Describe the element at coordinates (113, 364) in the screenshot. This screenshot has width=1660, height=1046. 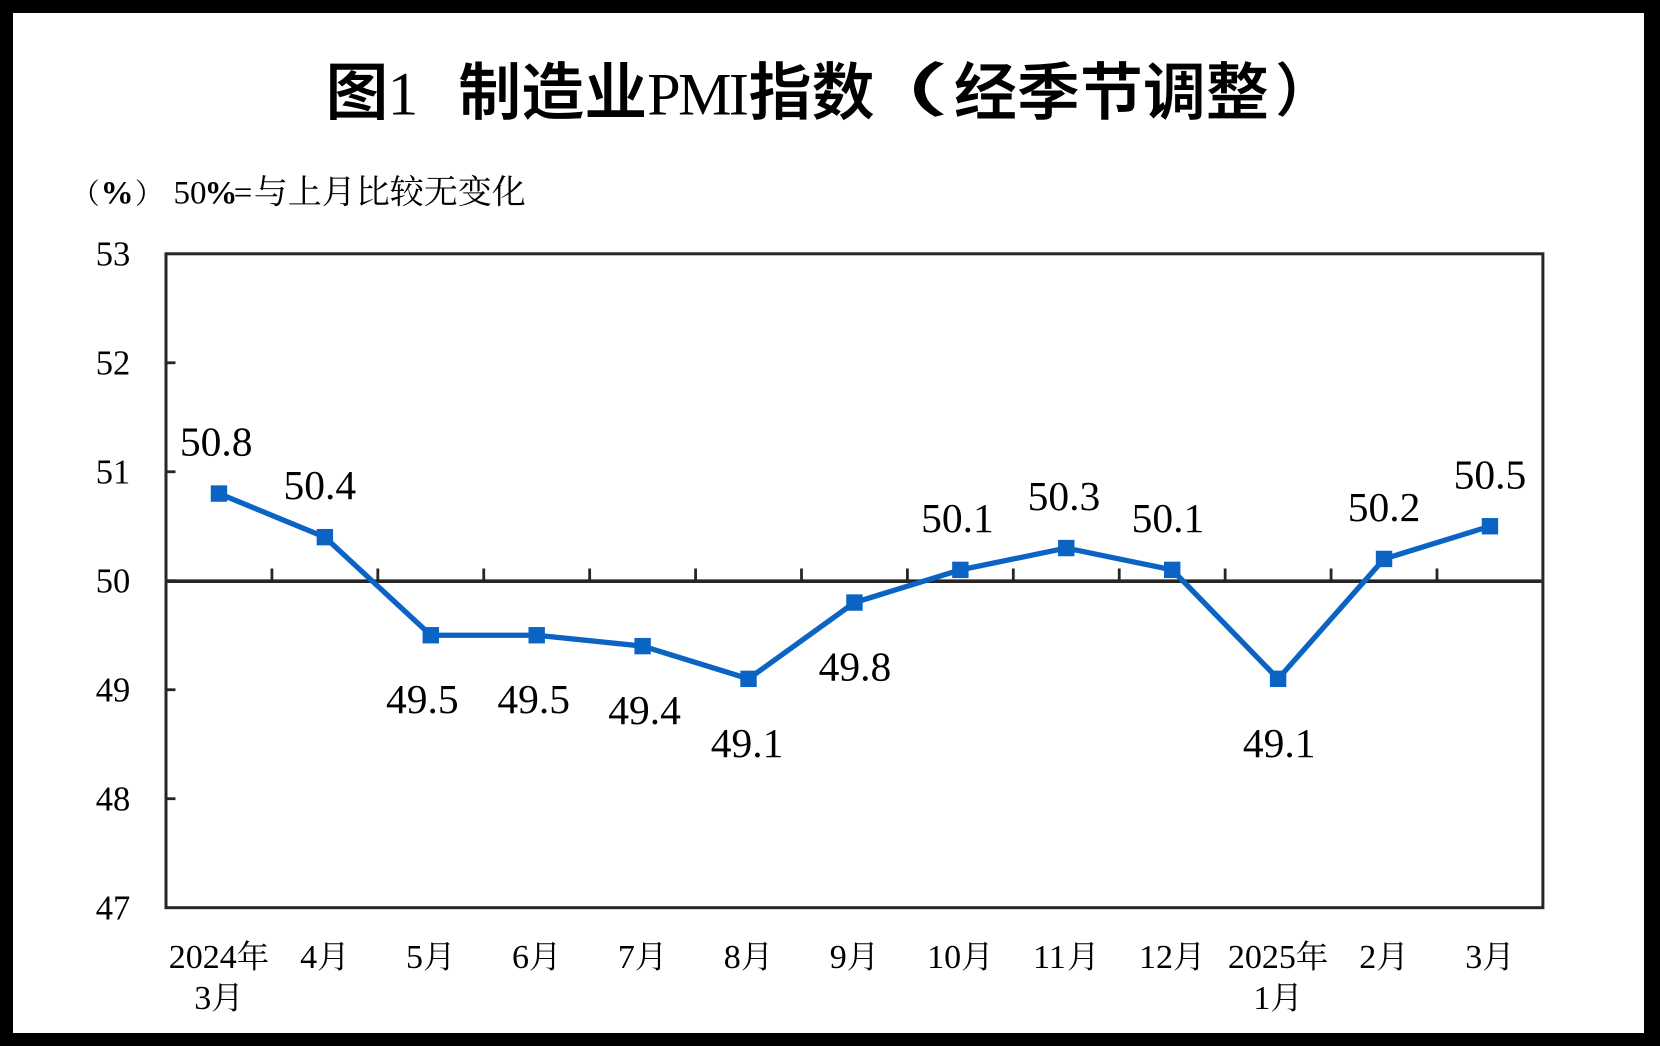
I see `svg-text: 52` at that location.